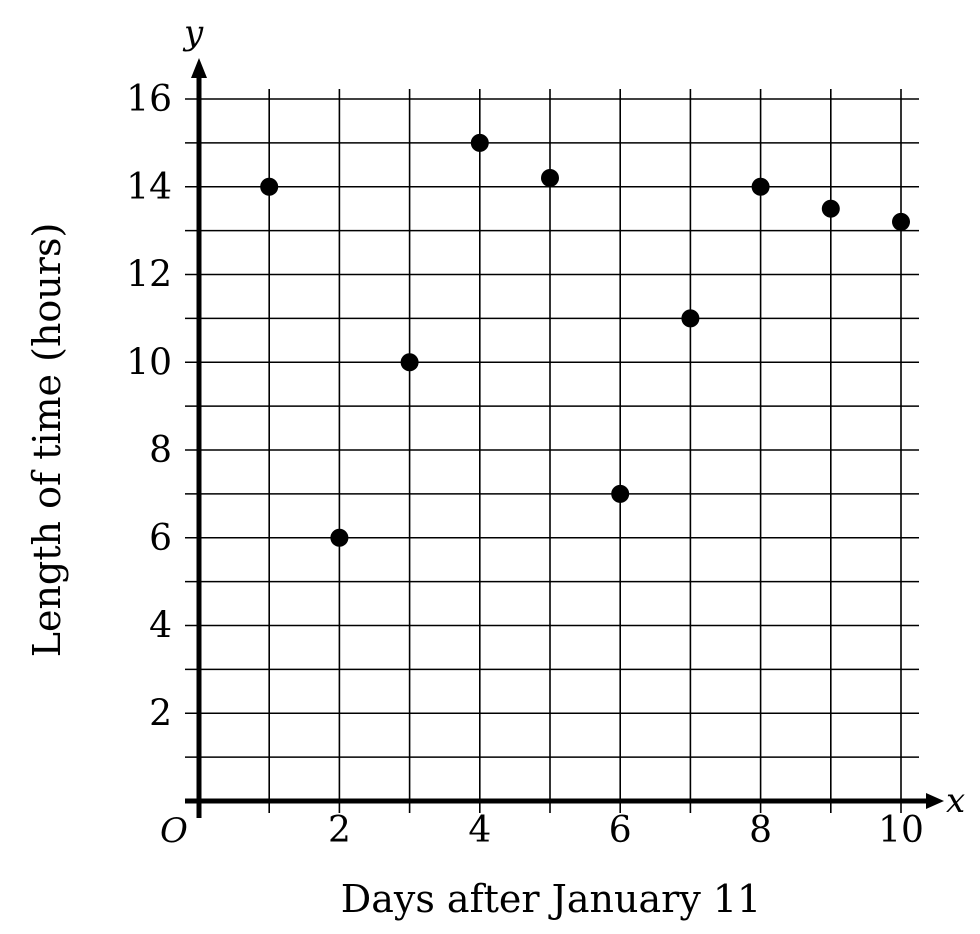  Describe the element at coordinates (901, 830) in the screenshot. I see `x-tick-label: 10` at that location.